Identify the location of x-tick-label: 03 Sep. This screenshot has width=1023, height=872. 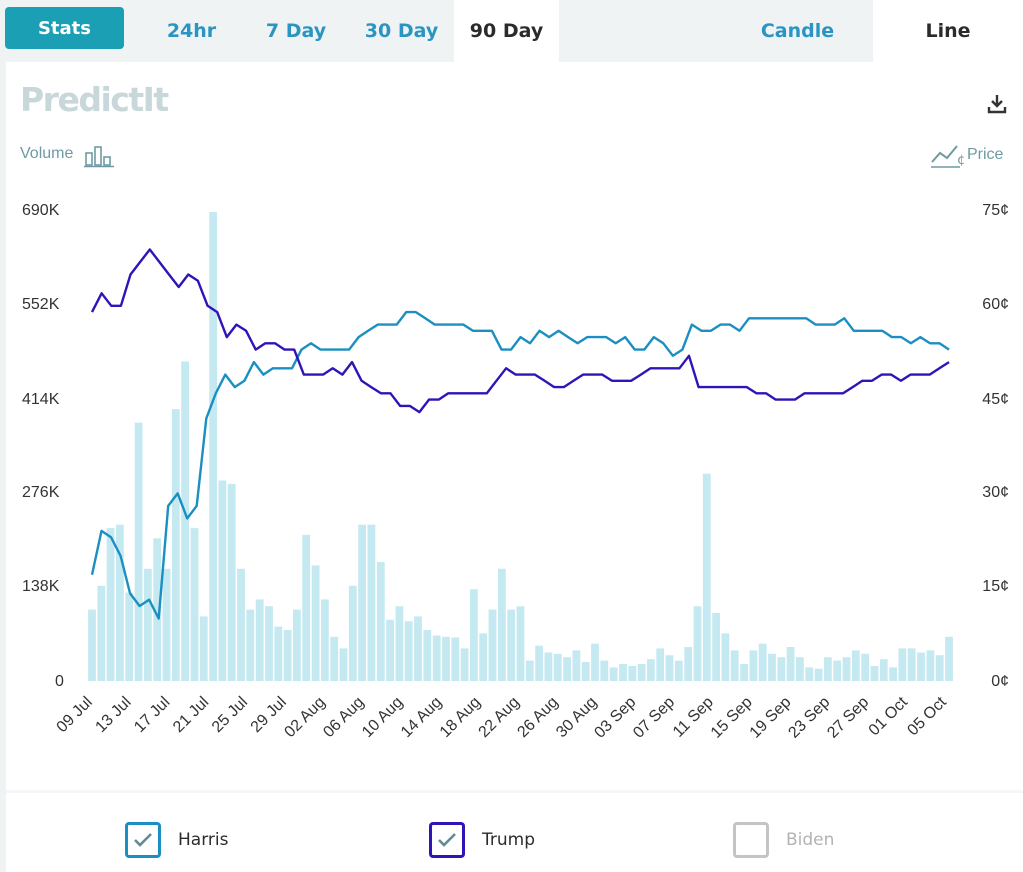
(615, 718).